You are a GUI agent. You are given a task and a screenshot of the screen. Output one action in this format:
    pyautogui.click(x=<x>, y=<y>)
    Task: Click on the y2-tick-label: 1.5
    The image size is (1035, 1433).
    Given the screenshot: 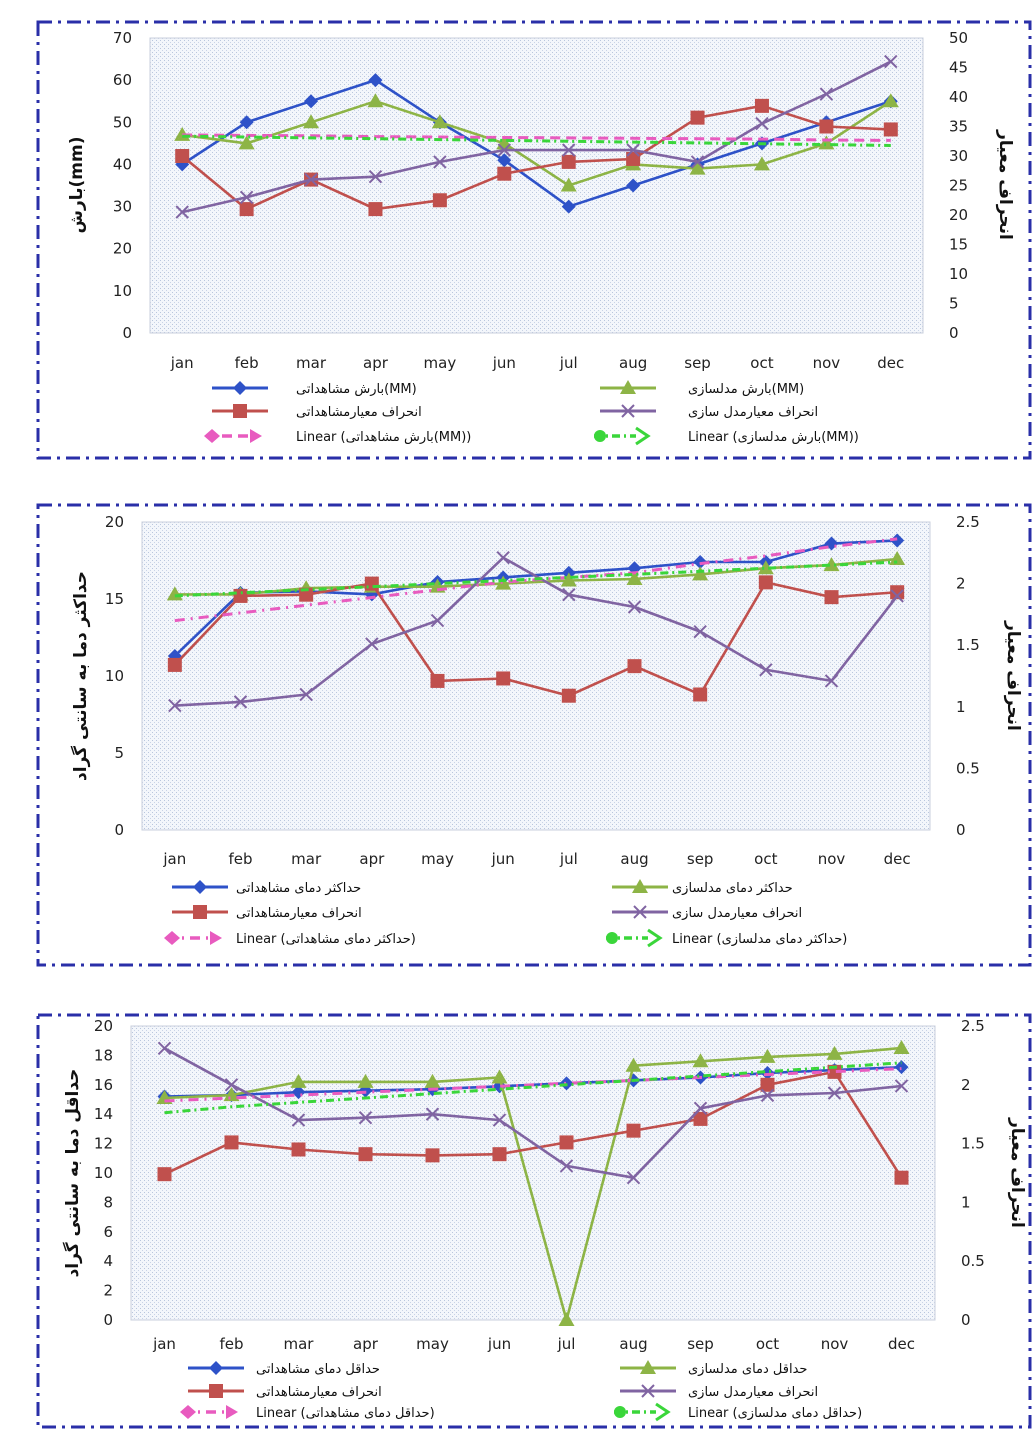 What is the action you would take?
    pyautogui.click(x=973, y=1144)
    